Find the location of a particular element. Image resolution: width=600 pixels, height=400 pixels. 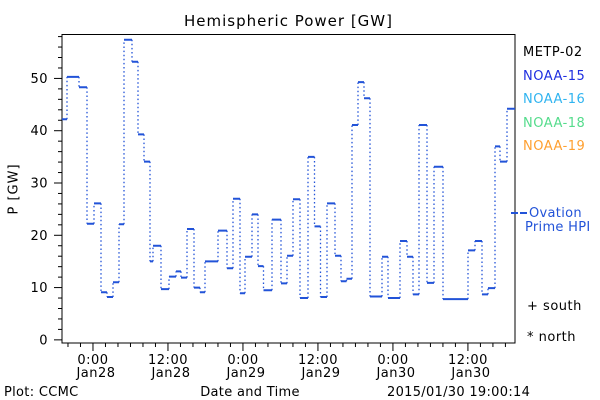

y-tick-label: 10 is located at coordinates (39, 288).